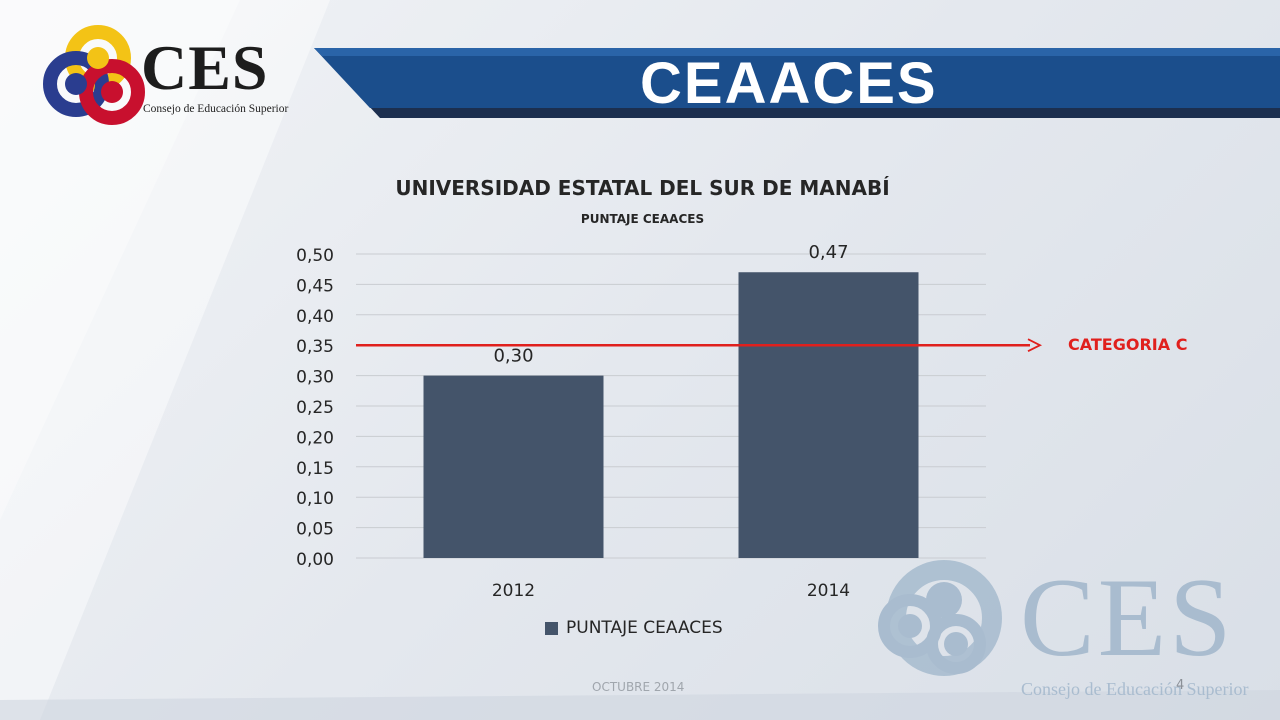 Image resolution: width=1280 pixels, height=720 pixels. What do you see at coordinates (551, 628) in the screenshot?
I see `legend-swatch` at bounding box center [551, 628].